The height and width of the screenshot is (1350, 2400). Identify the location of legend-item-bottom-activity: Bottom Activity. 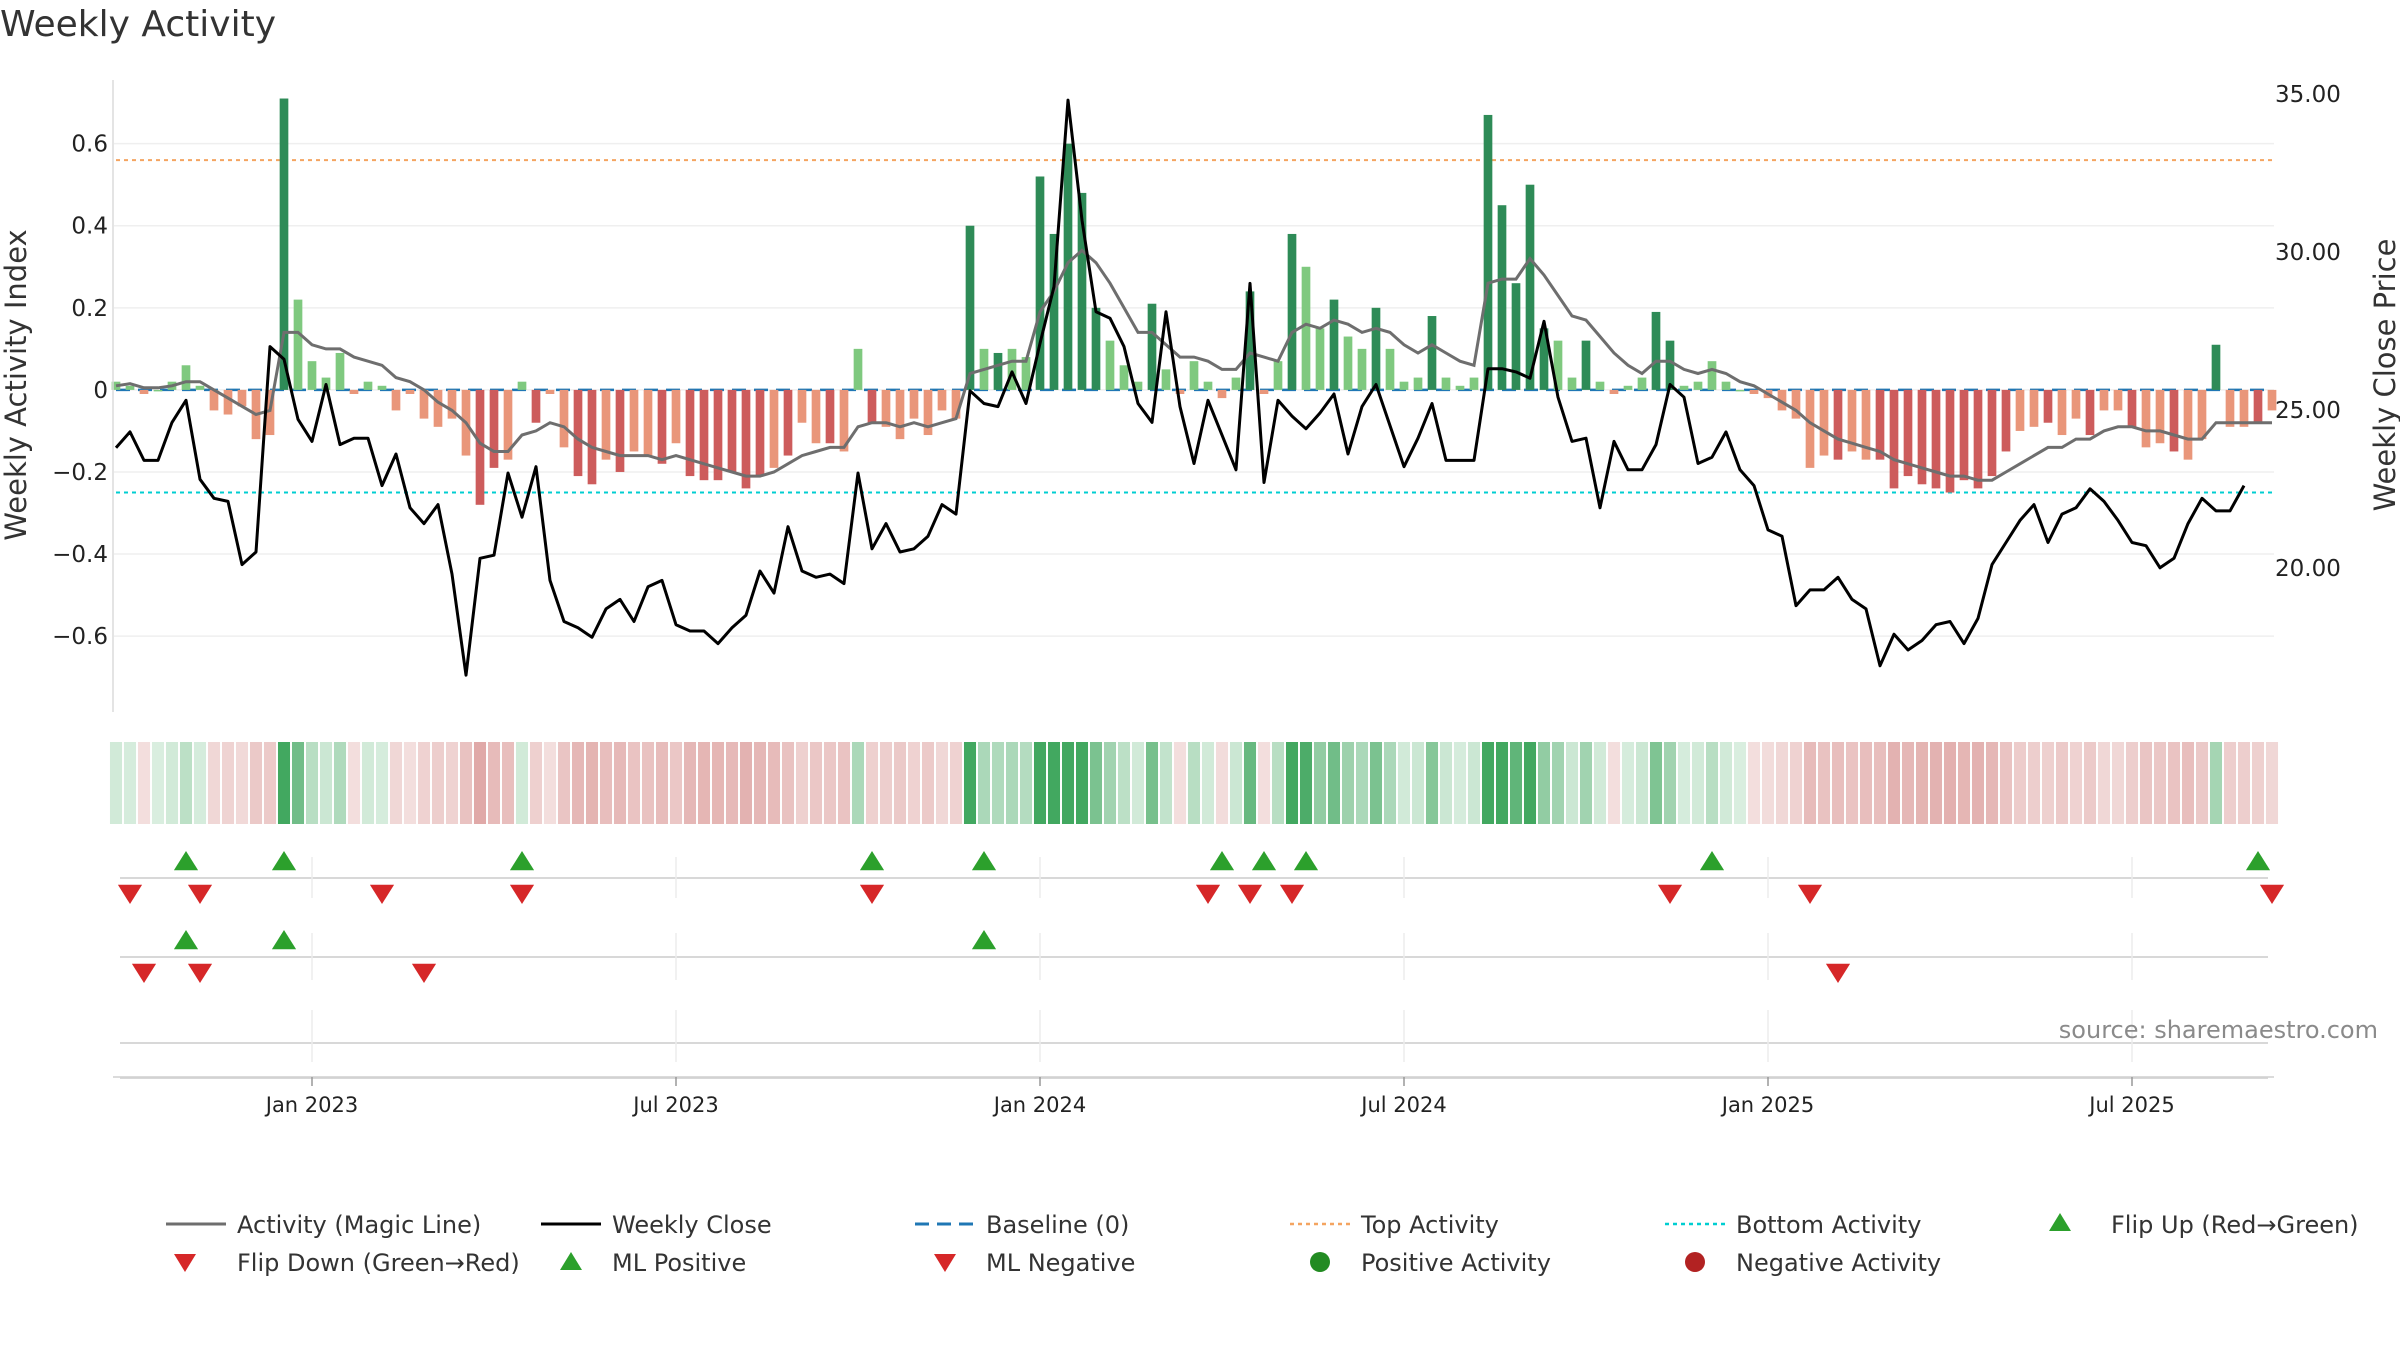
(1793, 1225).